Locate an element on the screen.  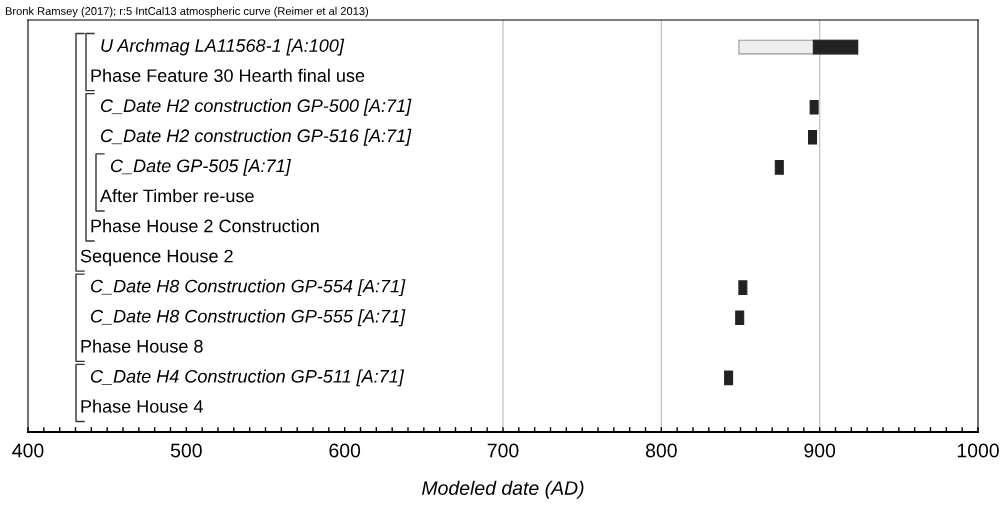
x-tick-label: 900 is located at coordinates (820, 450).